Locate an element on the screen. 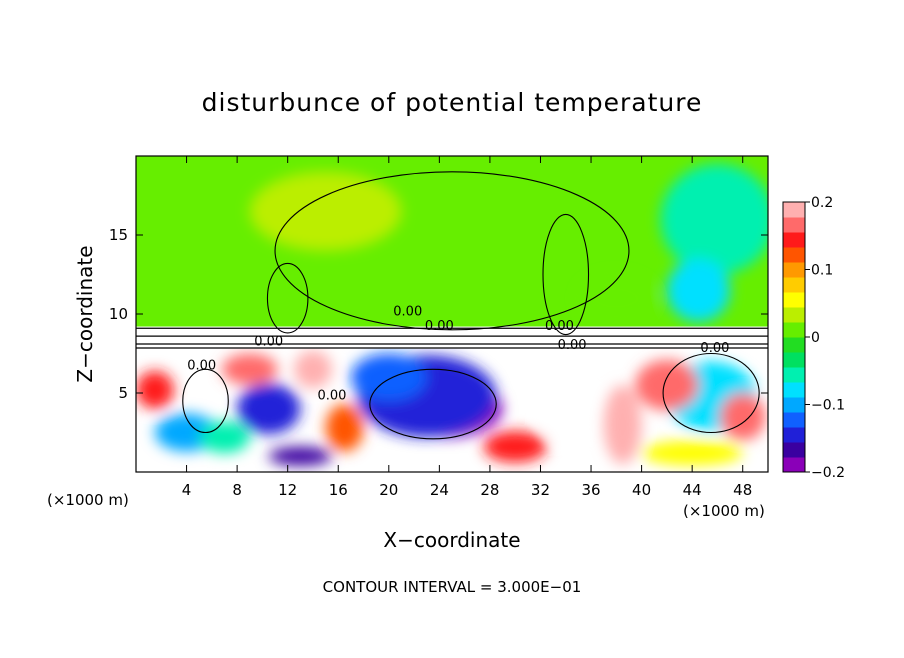 The width and height of the screenshot is (904, 658). contour-label-5: 0.00 is located at coordinates (331, 395).